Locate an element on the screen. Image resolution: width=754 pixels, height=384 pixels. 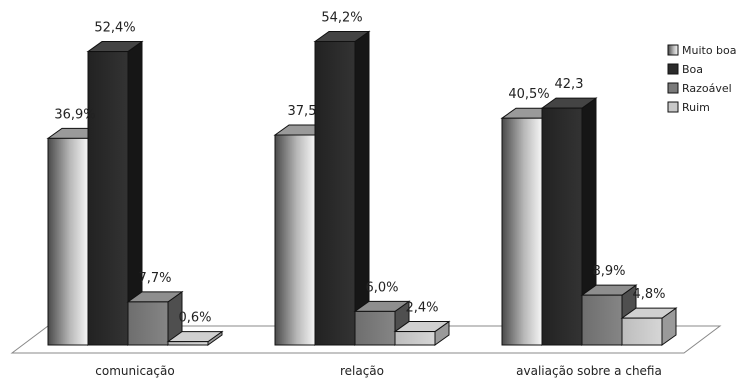
bar-relacao-ruim is located at coordinates (422, 333).